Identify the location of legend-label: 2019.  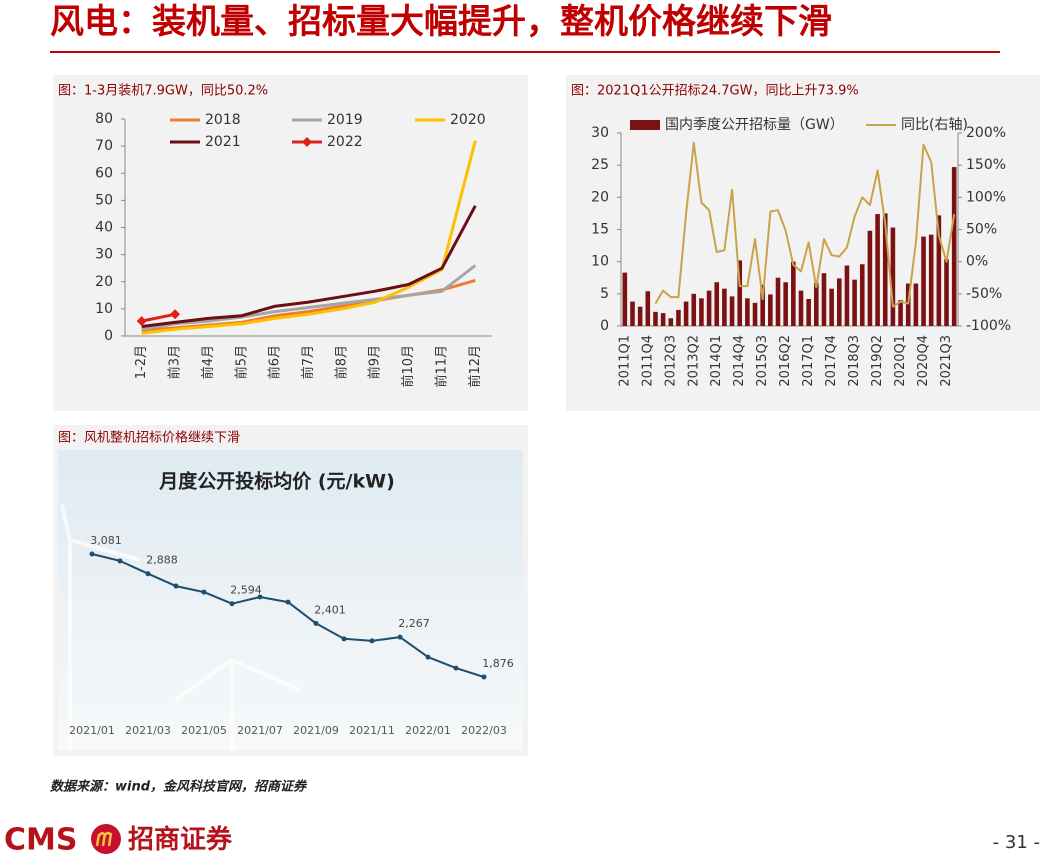
(345, 120).